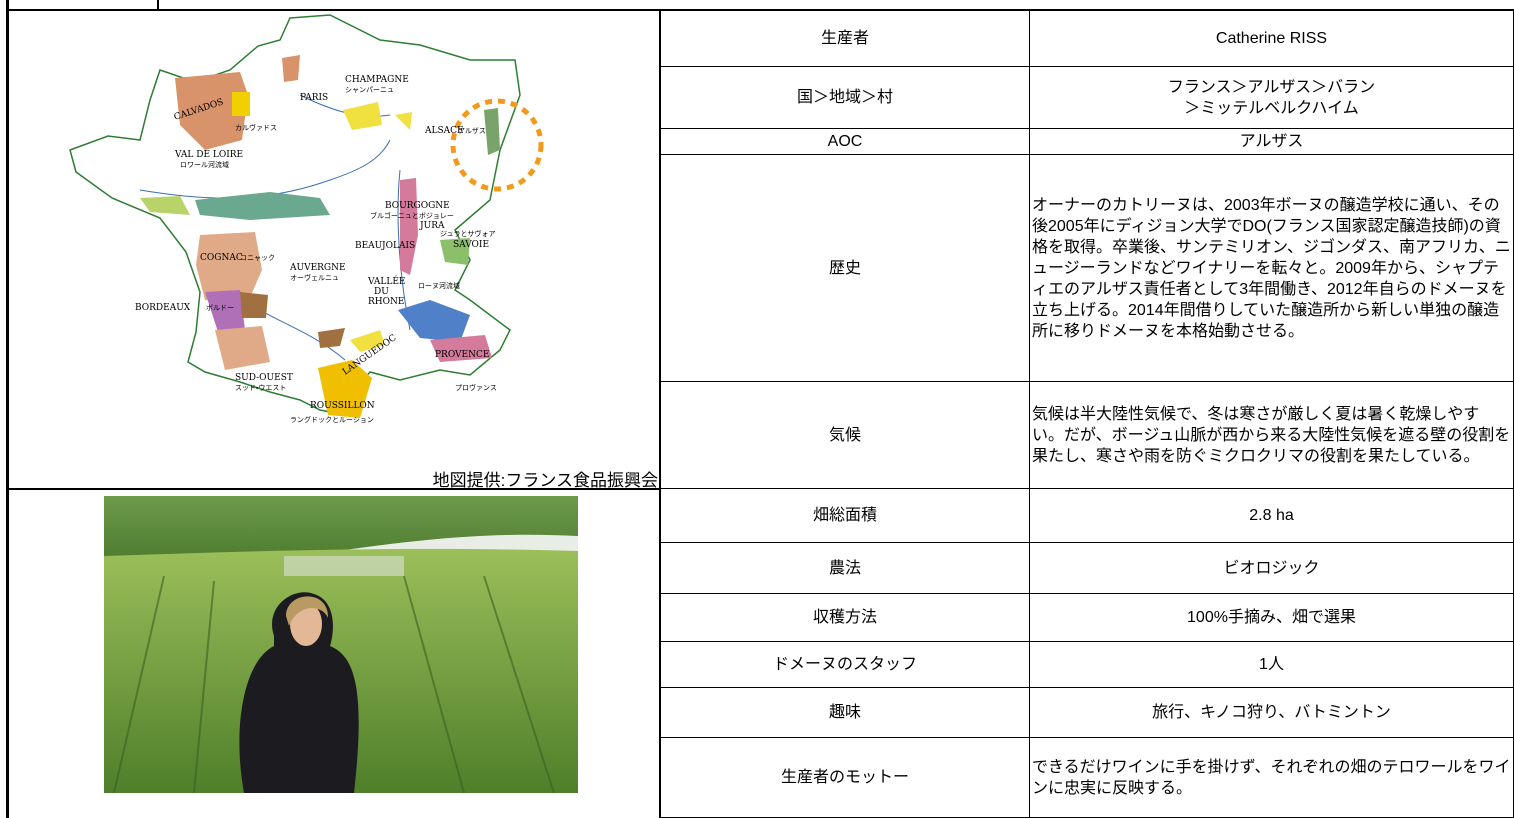 This screenshot has width=1514, height=818. Describe the element at coordinates (341, 644) in the screenshot. I see `producer-photo` at that location.